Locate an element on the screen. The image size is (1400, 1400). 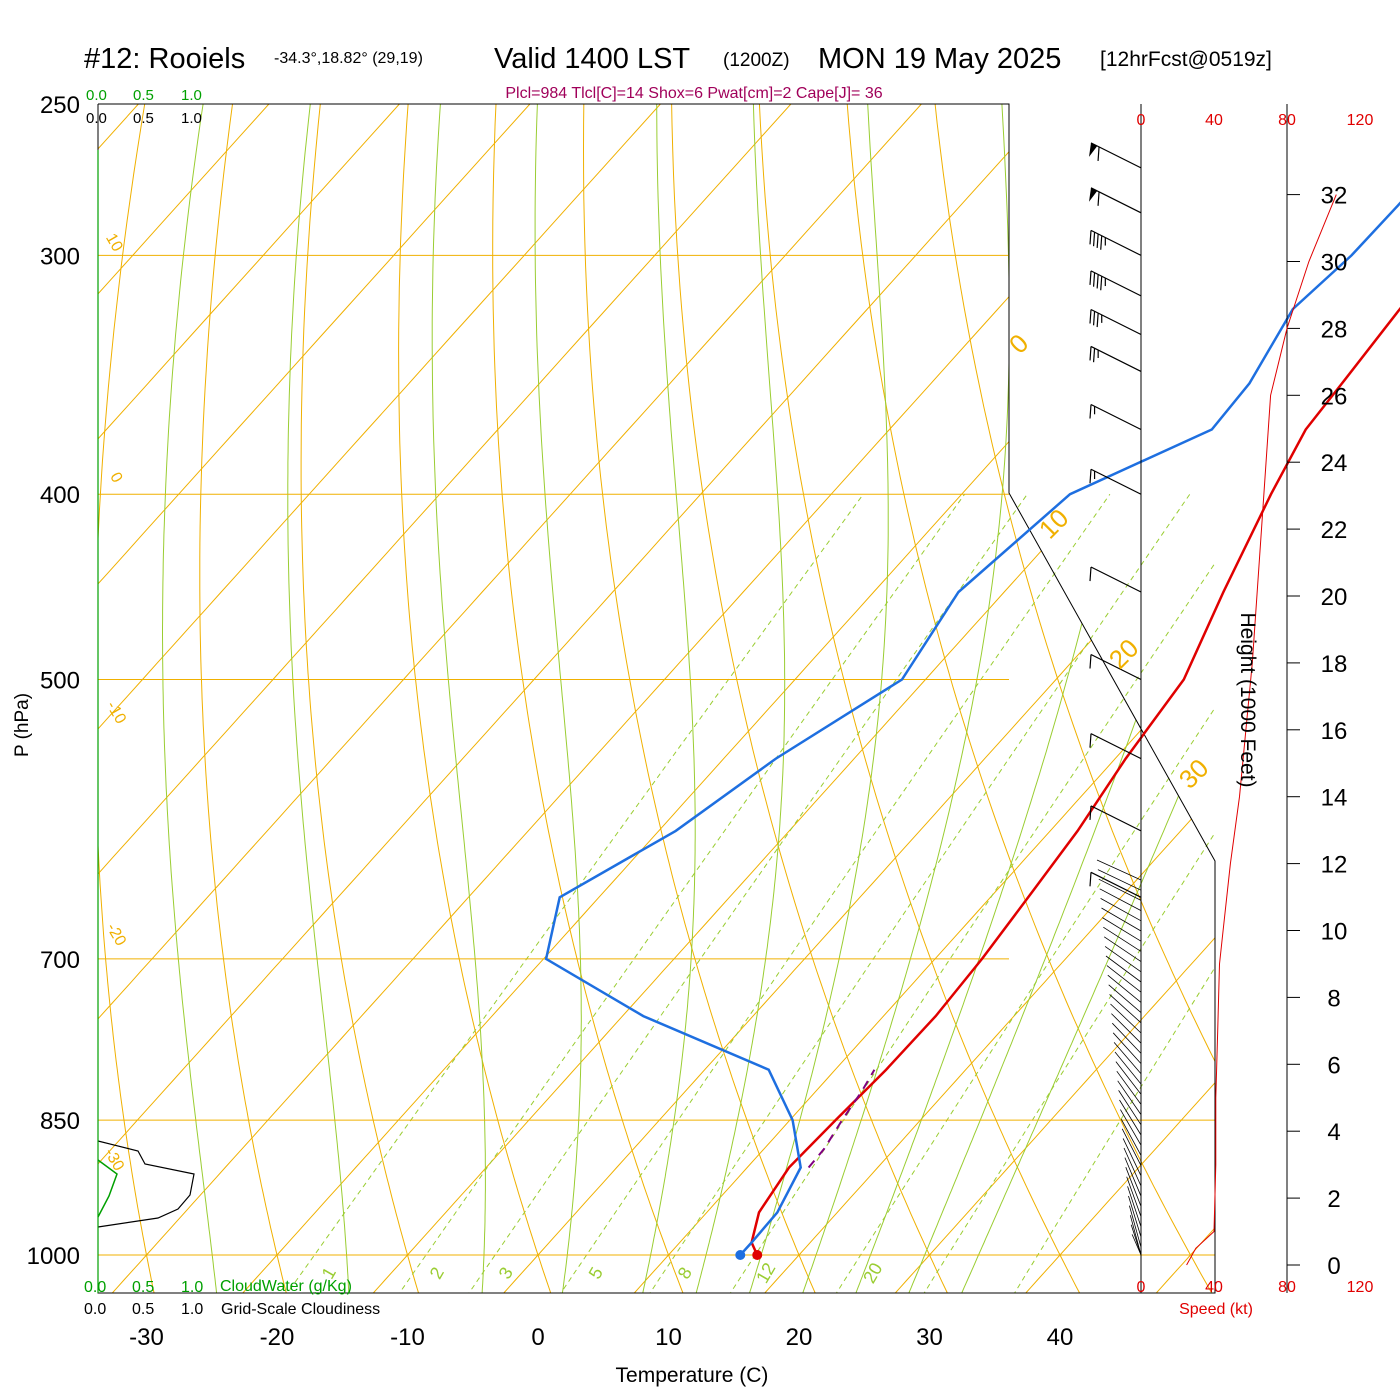
height-tick-label: 4 is located at coordinates (1333, 1132).